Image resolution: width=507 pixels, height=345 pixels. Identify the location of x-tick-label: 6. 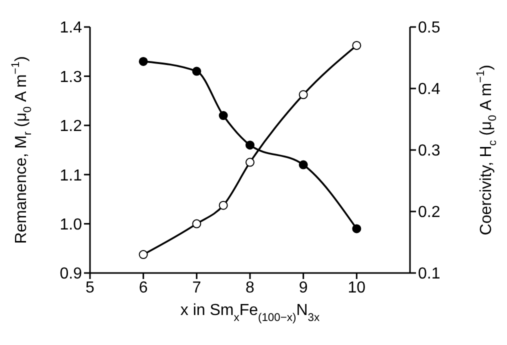
(143, 287).